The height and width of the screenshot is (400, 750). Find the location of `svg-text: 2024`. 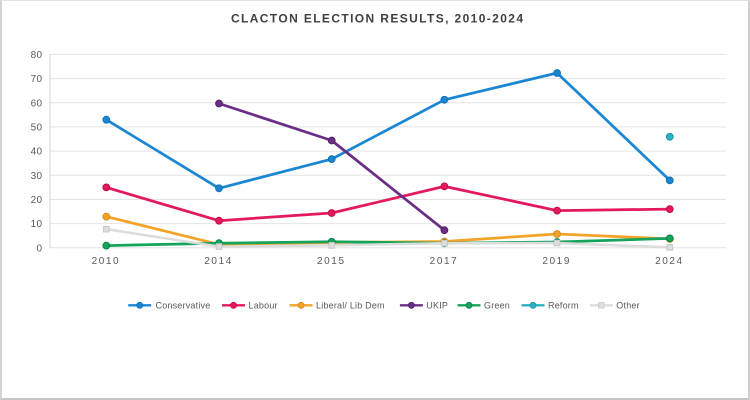

svg-text: 2024 is located at coordinates (669, 261).